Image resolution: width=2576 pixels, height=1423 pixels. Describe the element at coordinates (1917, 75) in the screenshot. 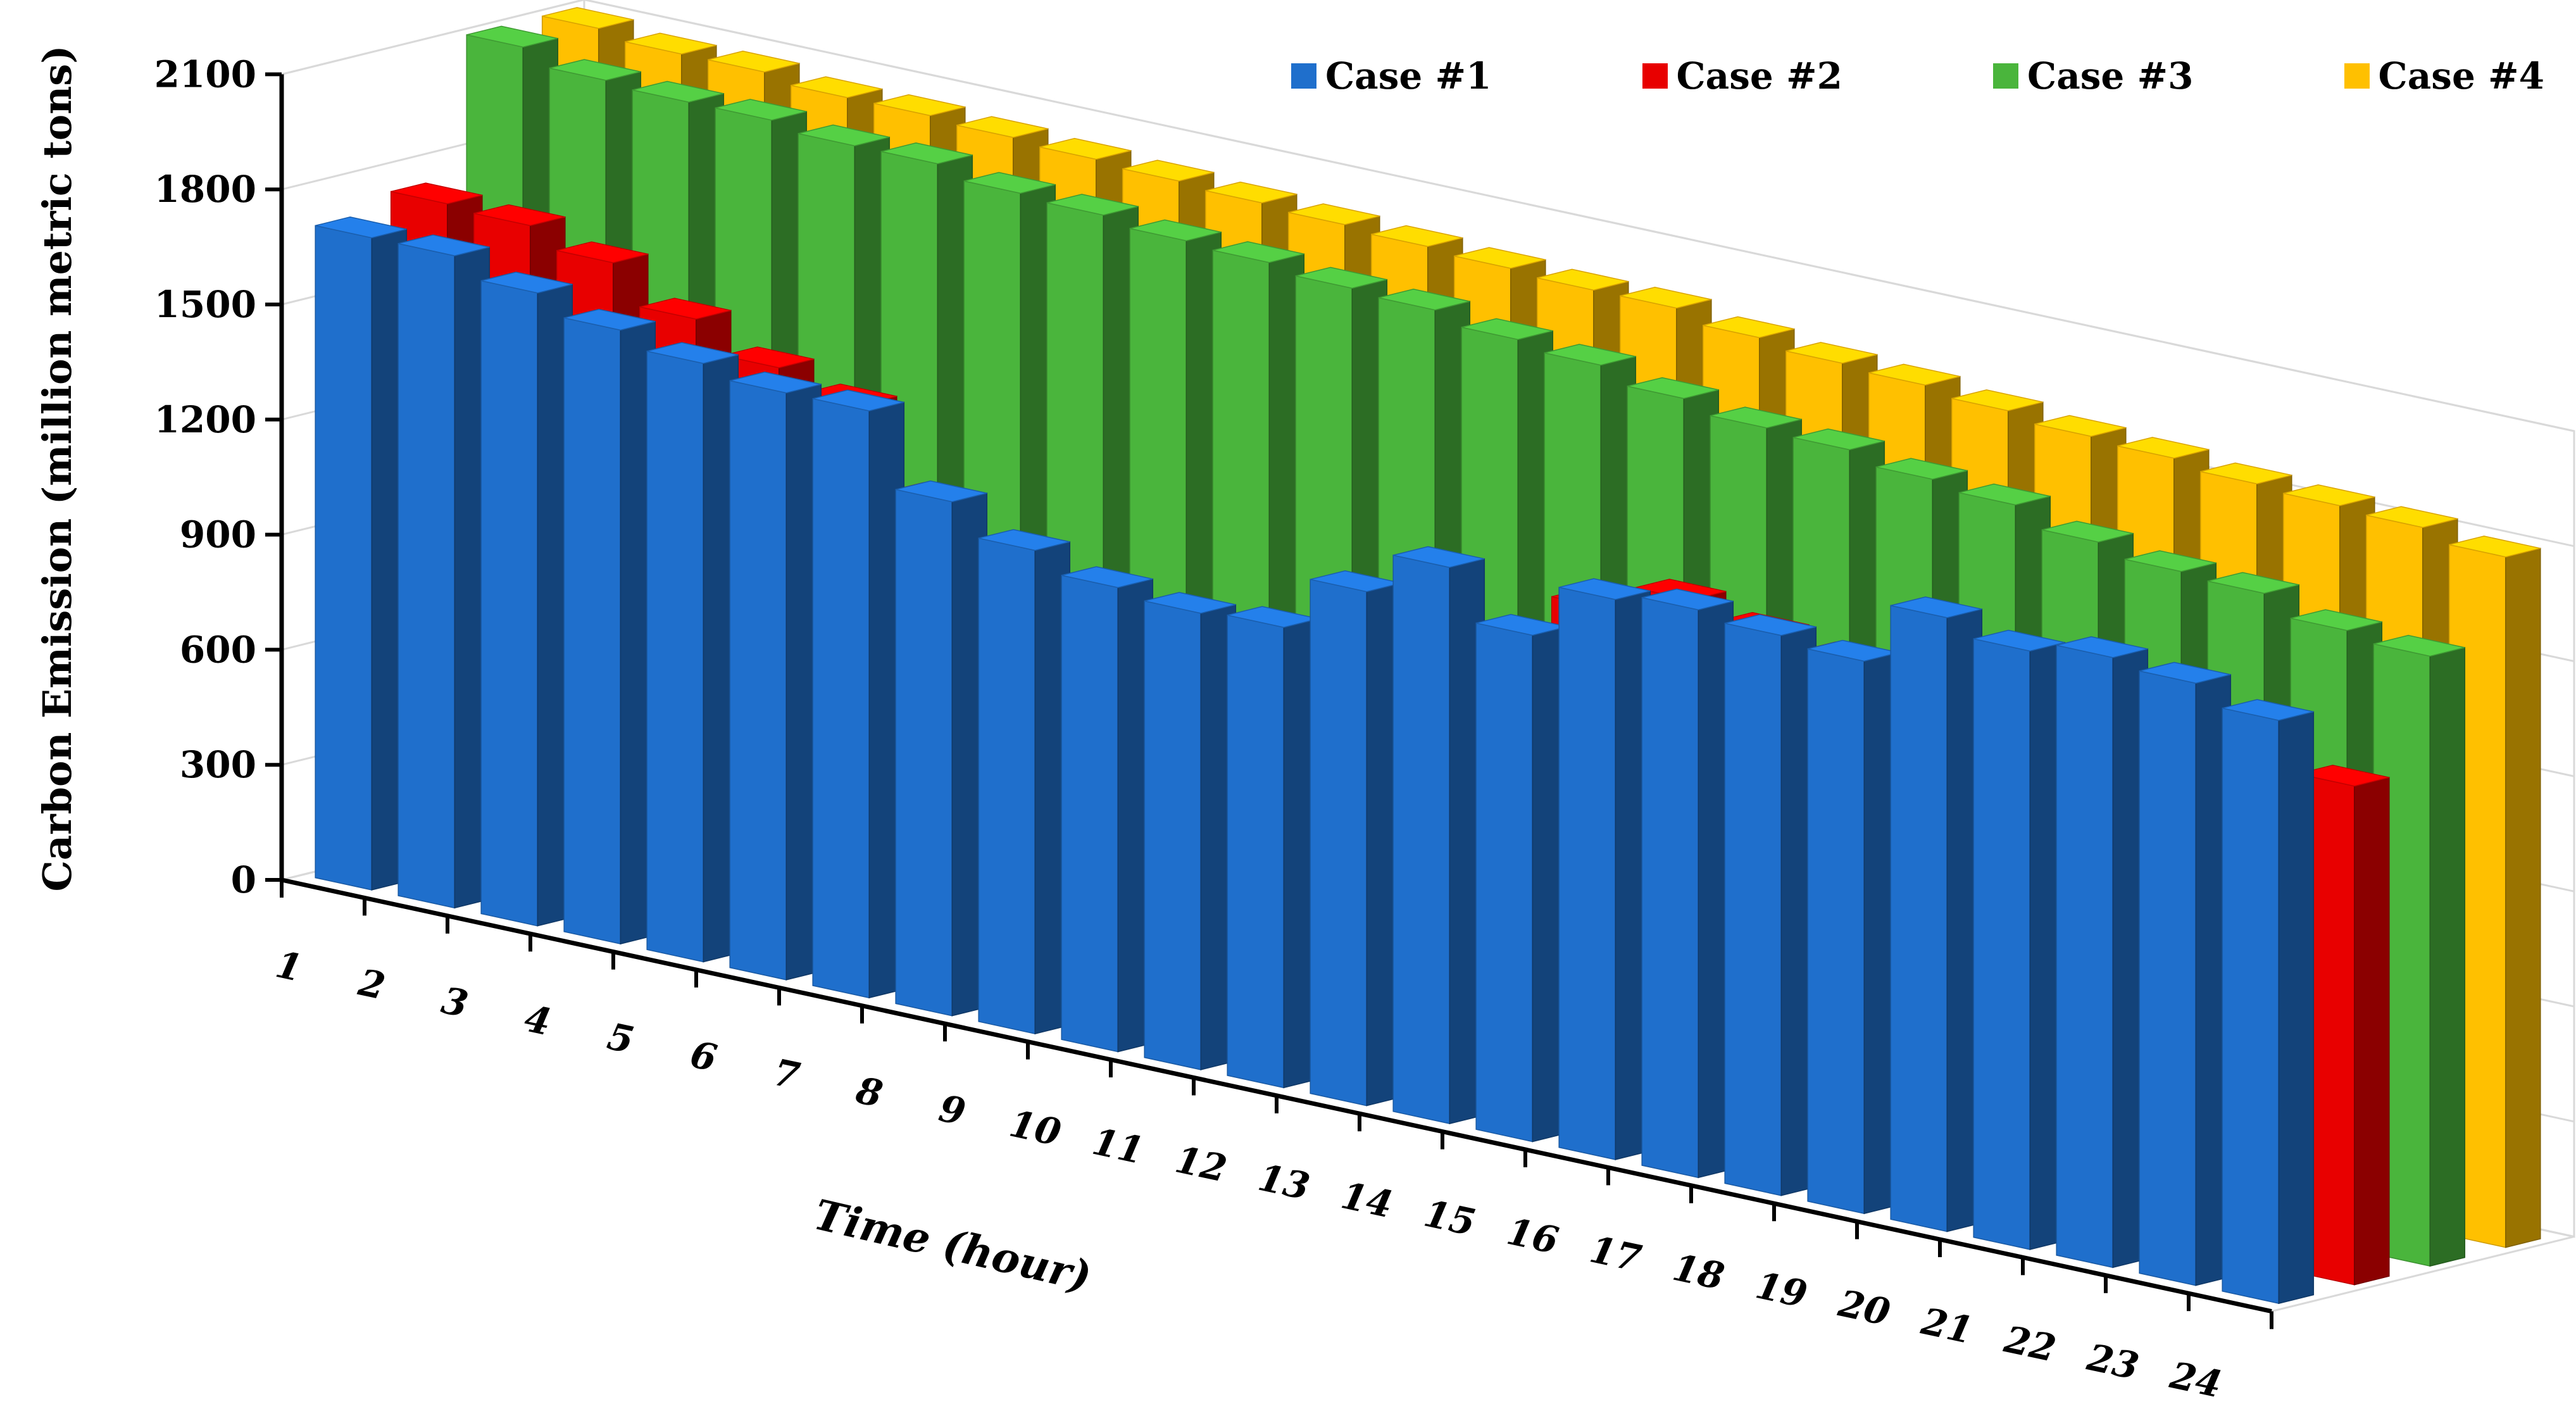

I see `legend: Case #1 Case #2 Case #3 Case #4` at that location.